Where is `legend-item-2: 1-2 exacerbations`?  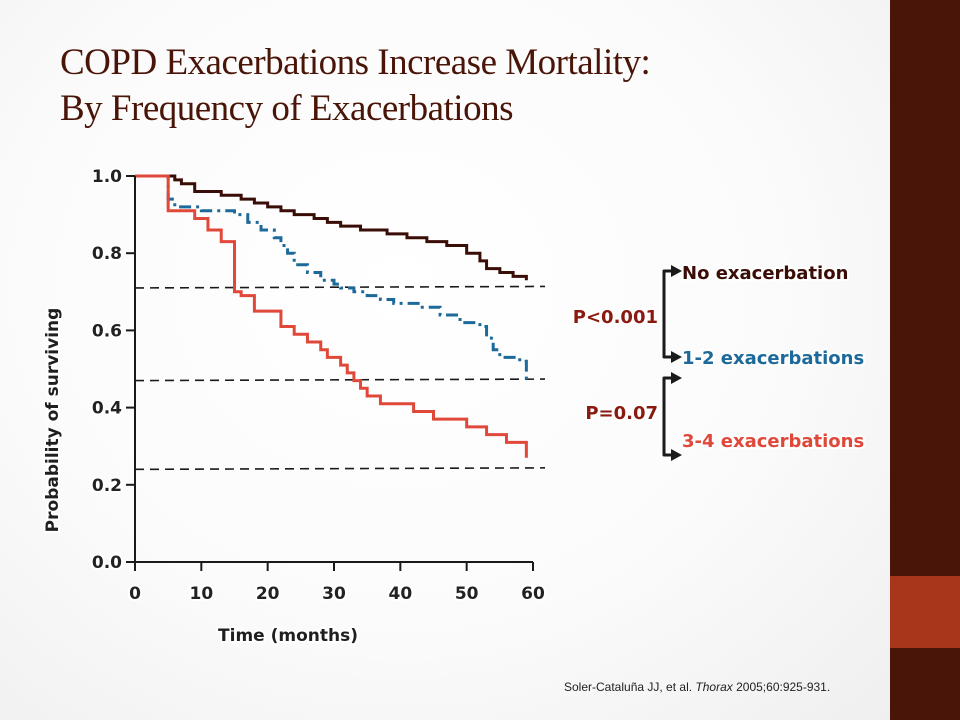 legend-item-2: 1-2 exacerbations is located at coordinates (773, 358).